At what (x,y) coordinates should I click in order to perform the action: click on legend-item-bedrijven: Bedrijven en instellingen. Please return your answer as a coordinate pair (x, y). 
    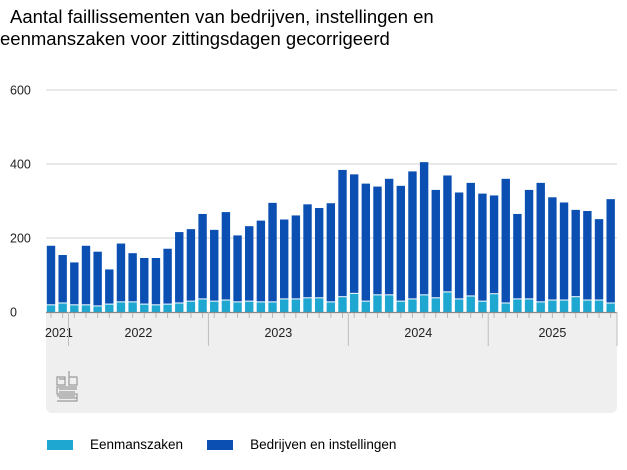
    Looking at the image, I should click on (301, 444).